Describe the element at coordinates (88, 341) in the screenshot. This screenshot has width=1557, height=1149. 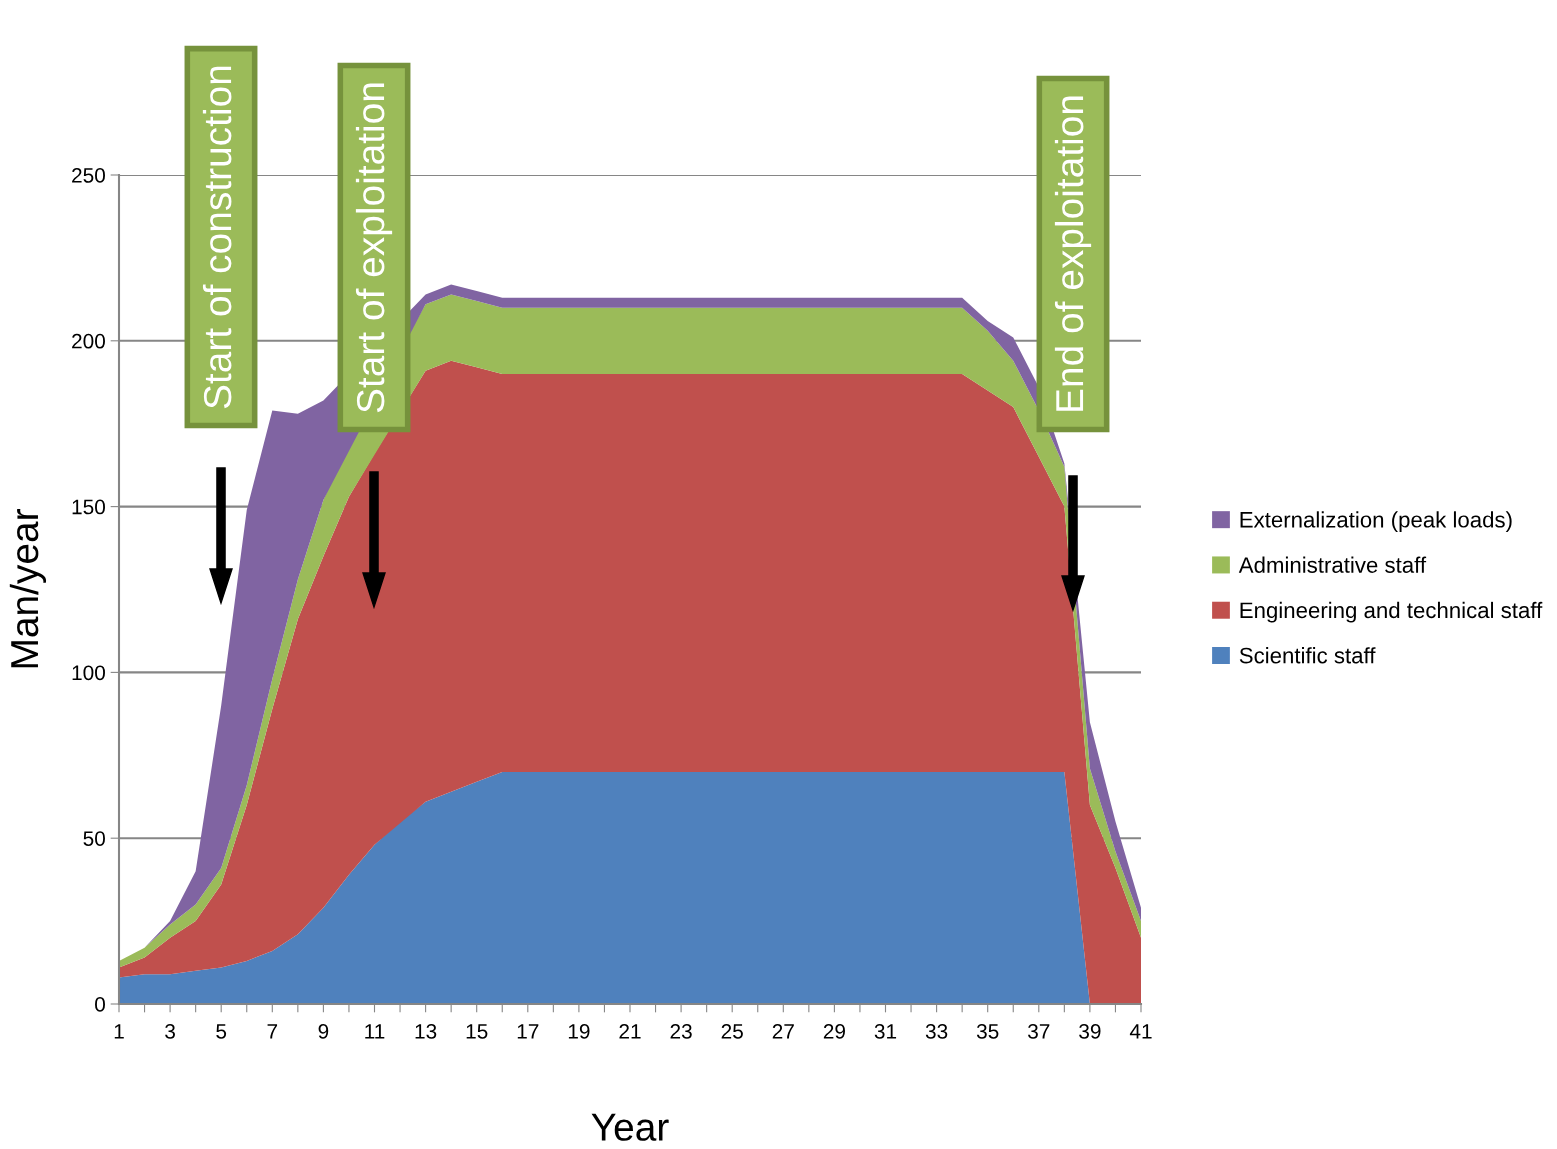
I see `y-tick-label: 200` at that location.